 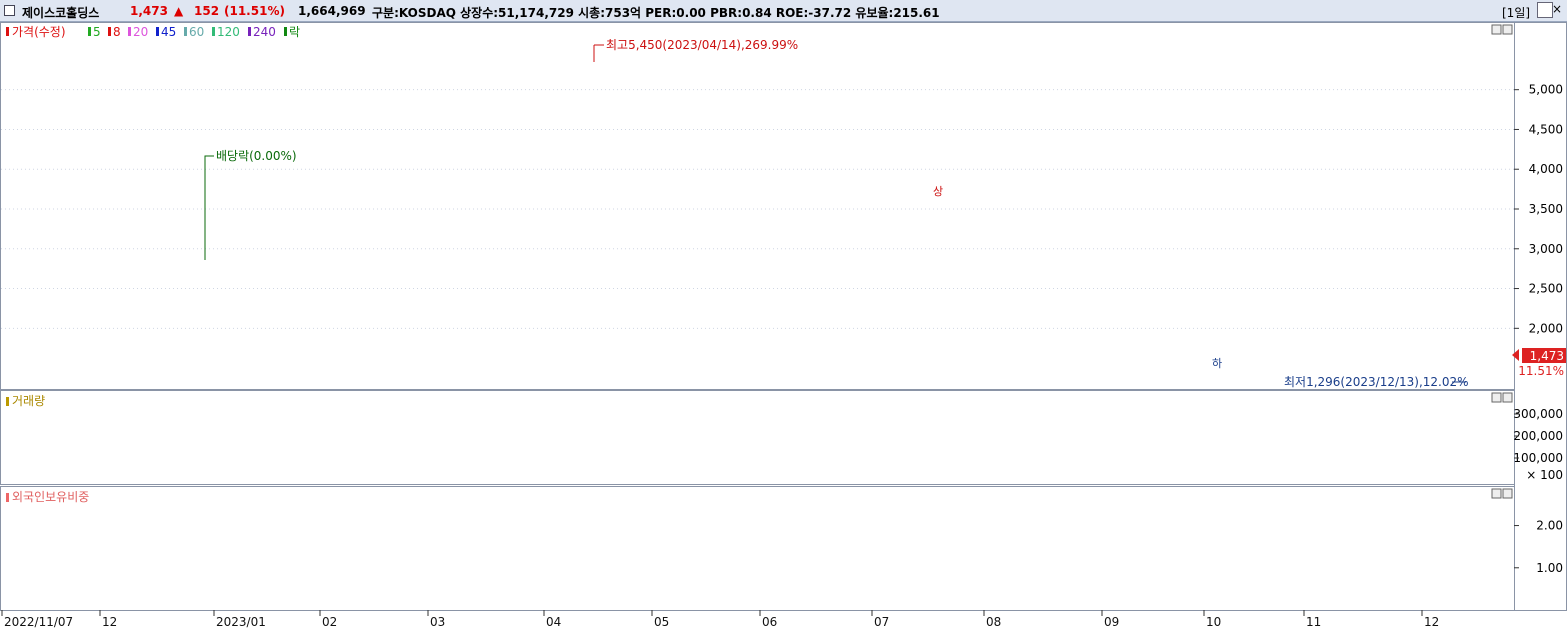 I want to click on period-selector: [1일], so click(x=1516, y=13).